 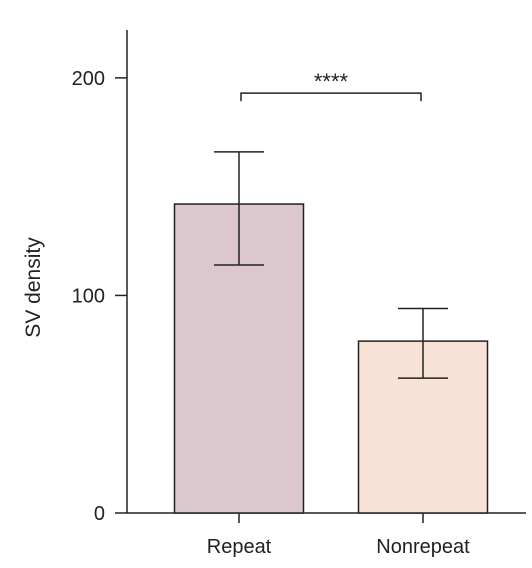 I want to click on y-ticks: 0 100 200, so click(x=99, y=296).